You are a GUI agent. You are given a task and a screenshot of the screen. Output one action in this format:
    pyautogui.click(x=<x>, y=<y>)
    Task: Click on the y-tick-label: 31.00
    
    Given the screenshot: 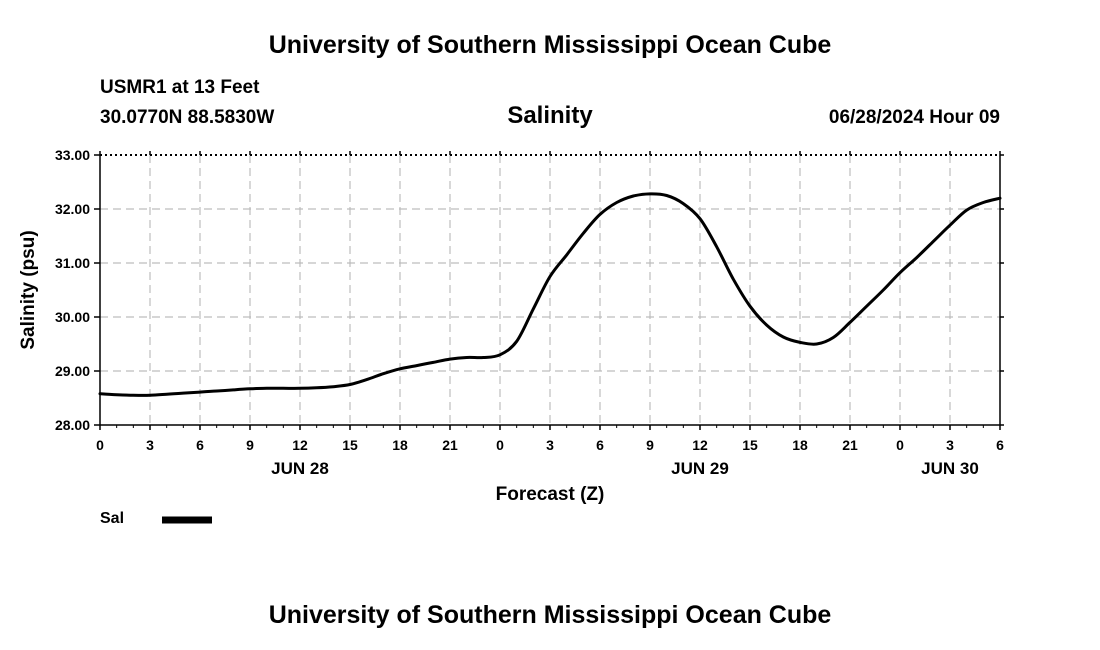 What is the action you would take?
    pyautogui.click(x=72, y=263)
    